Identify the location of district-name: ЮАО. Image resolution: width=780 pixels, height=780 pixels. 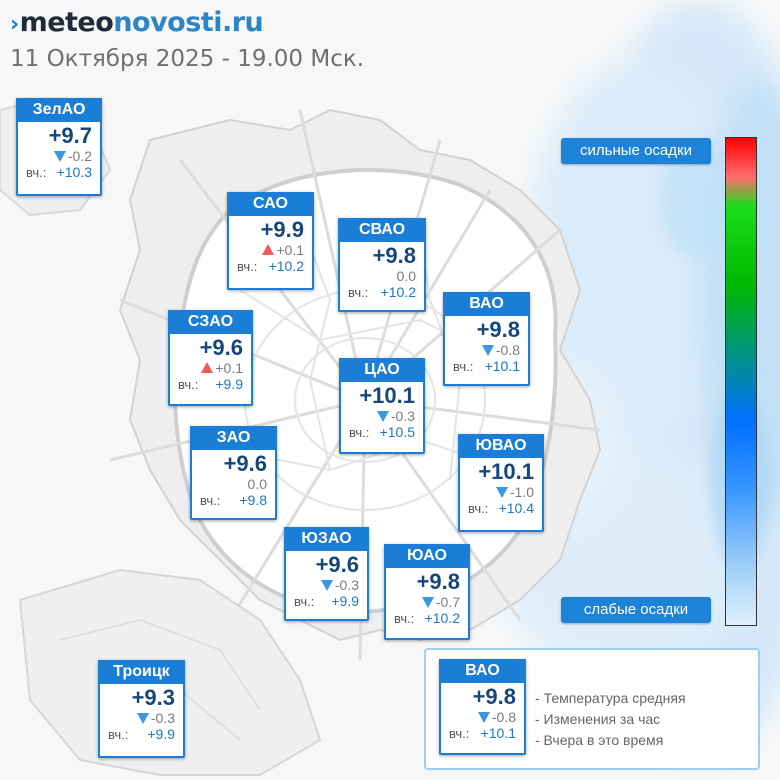
(427, 556).